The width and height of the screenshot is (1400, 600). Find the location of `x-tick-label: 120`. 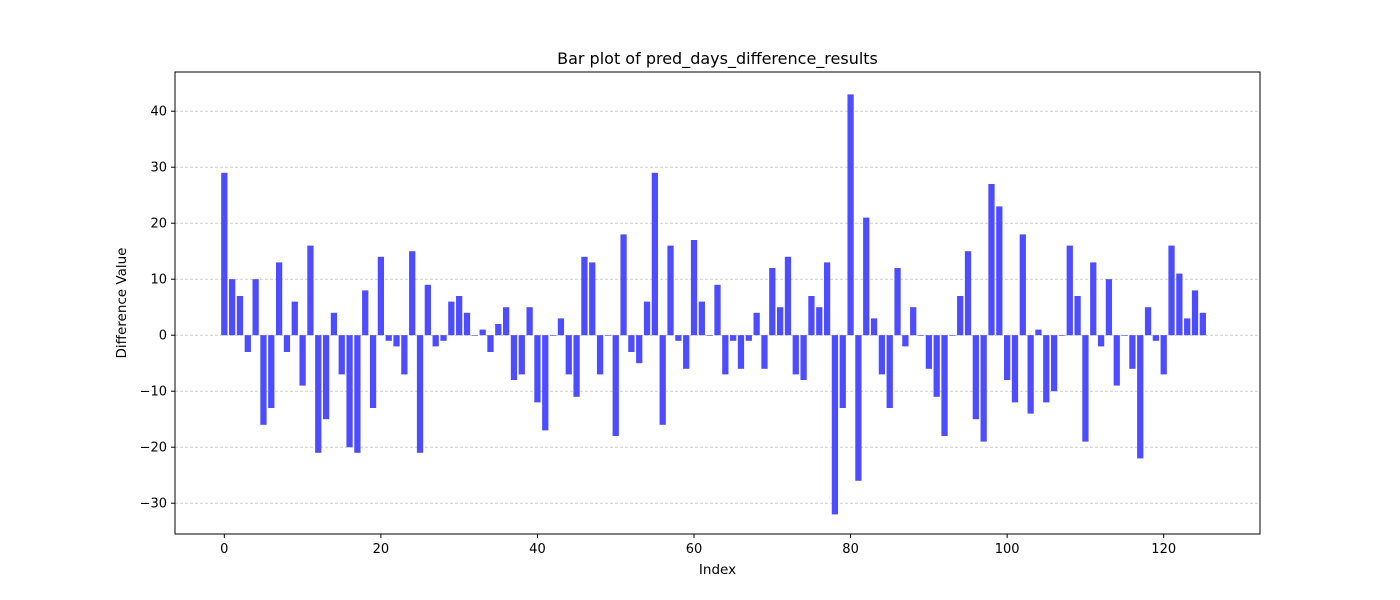

x-tick-label: 120 is located at coordinates (1163, 549).